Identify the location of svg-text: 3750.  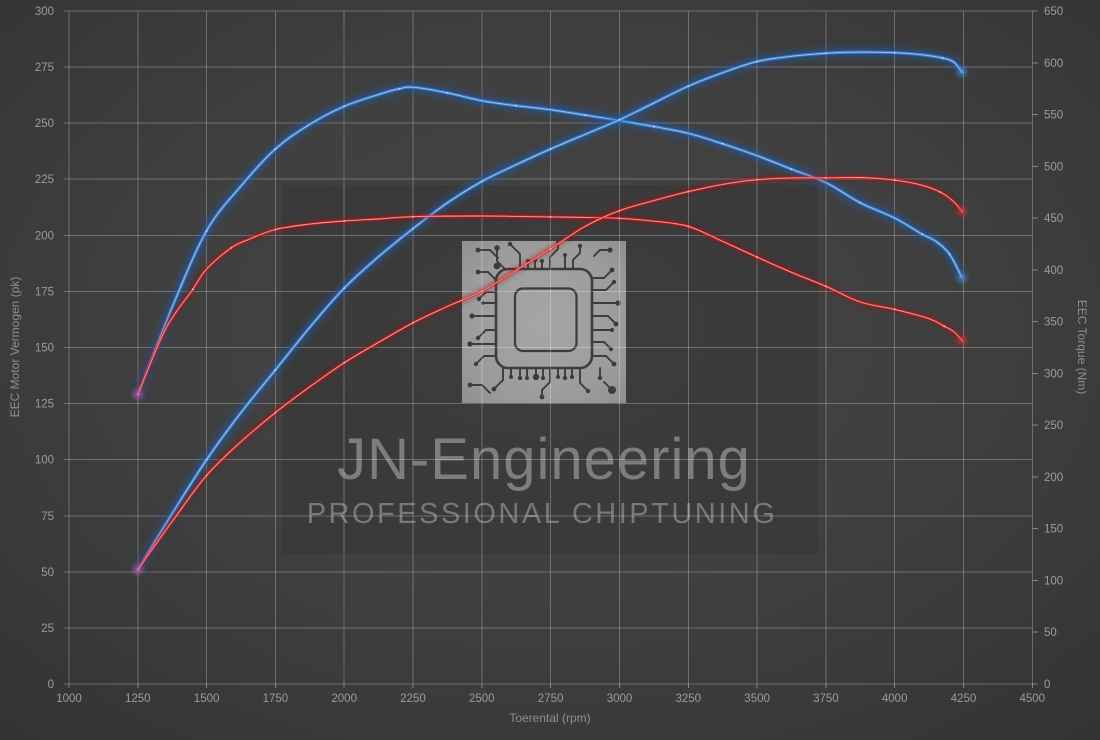
(826, 699).